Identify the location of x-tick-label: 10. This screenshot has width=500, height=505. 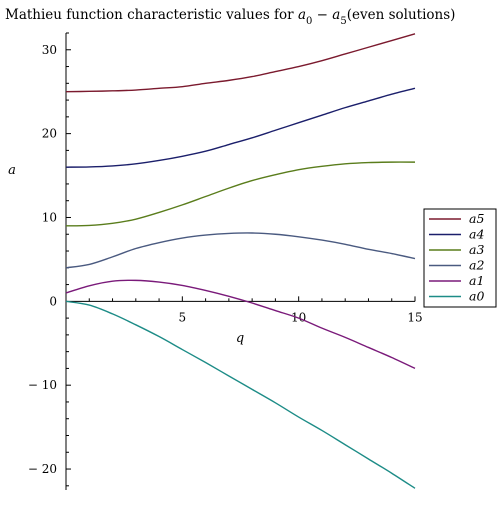
(298, 317).